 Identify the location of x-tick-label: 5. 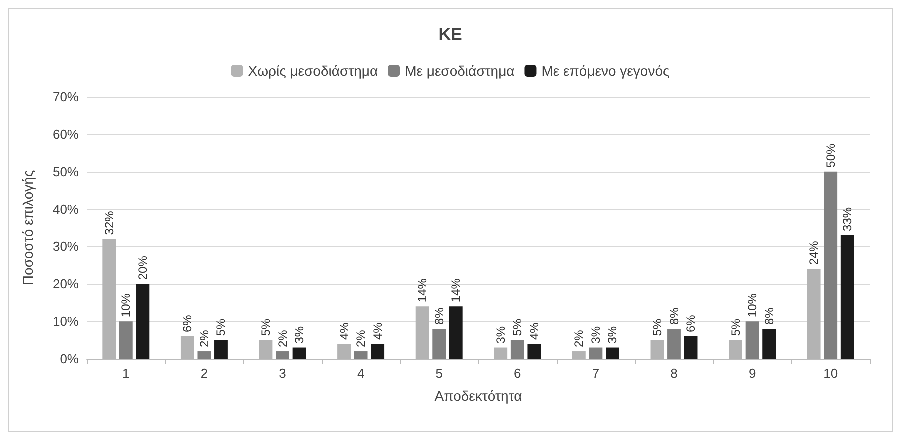
(439, 373).